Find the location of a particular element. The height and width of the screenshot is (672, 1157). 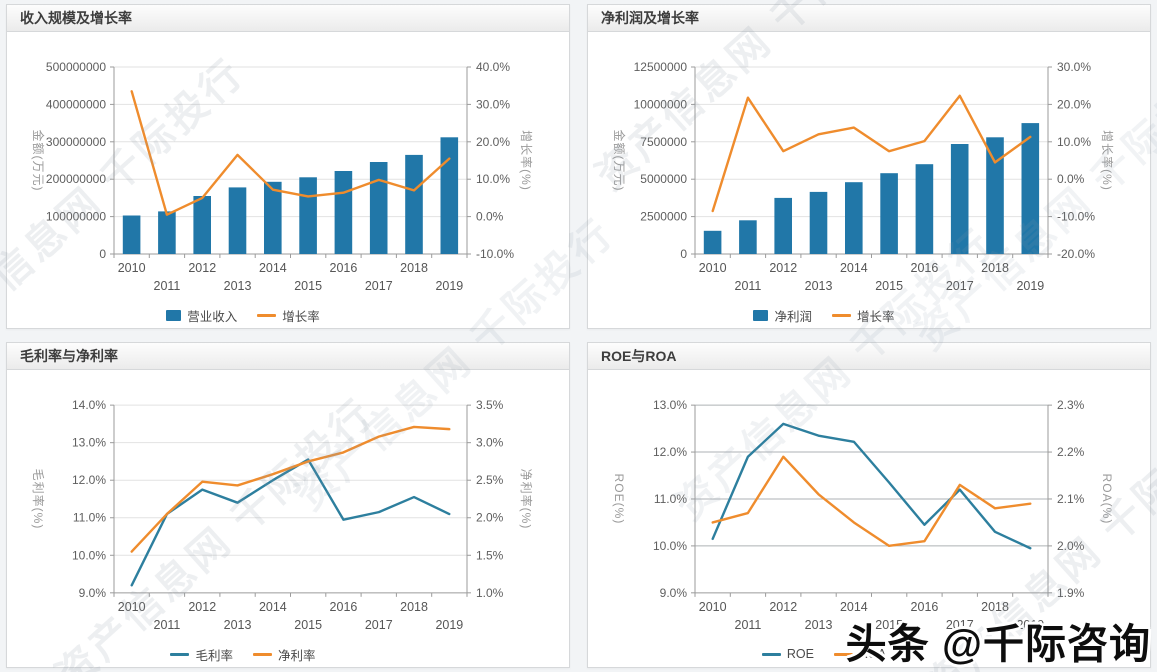

svg-text: 3.5% is located at coordinates (490, 405).